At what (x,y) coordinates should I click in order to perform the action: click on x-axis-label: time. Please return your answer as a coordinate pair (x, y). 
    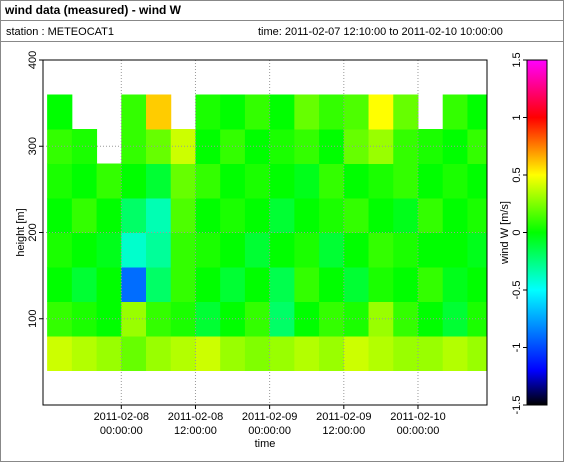
    Looking at the image, I should click on (265, 444).